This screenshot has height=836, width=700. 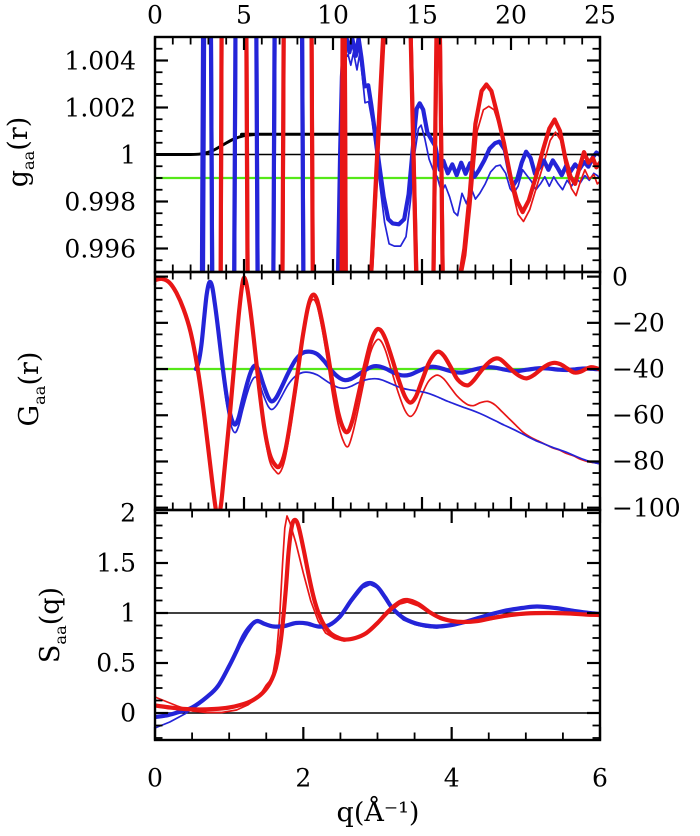 I want to click on y-axis-title-Gaa: Gaa(r), so click(x=31, y=389).